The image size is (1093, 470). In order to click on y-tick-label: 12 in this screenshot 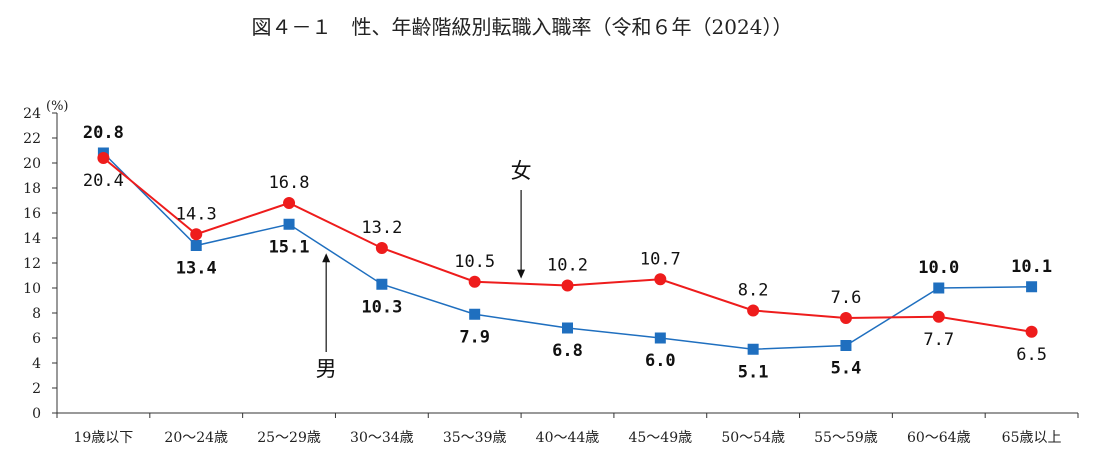, I will do `click(32, 264)`.